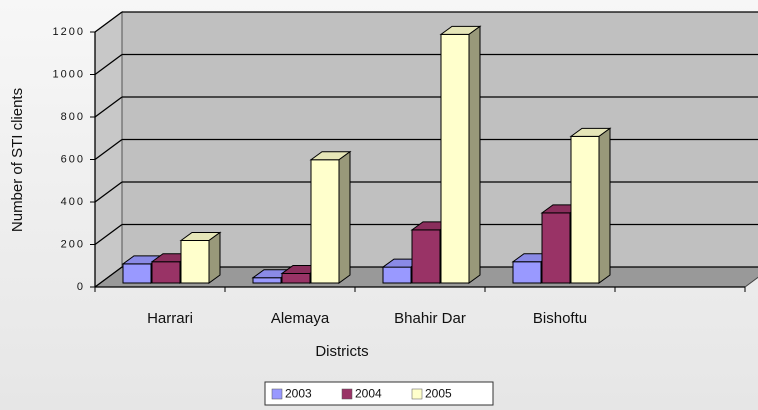 The width and height of the screenshot is (758, 410). What do you see at coordinates (73, 244) in the screenshot?
I see `y-tick-label: 200` at bounding box center [73, 244].